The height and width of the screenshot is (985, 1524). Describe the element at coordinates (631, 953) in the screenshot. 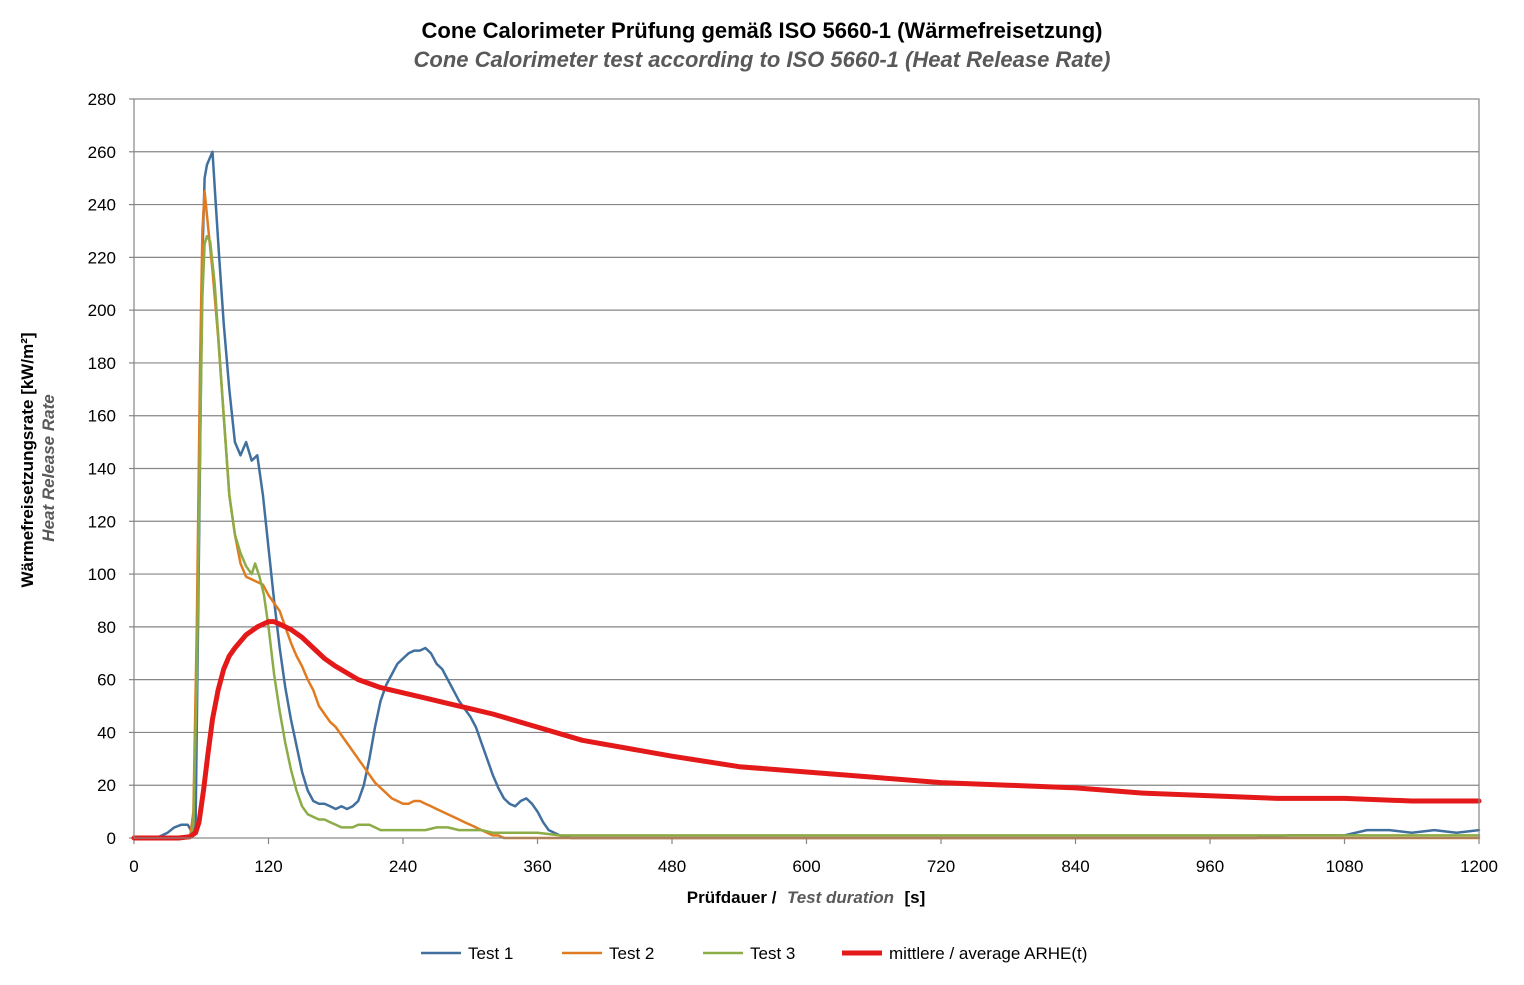

I see `legend-label-2: Test 2` at that location.